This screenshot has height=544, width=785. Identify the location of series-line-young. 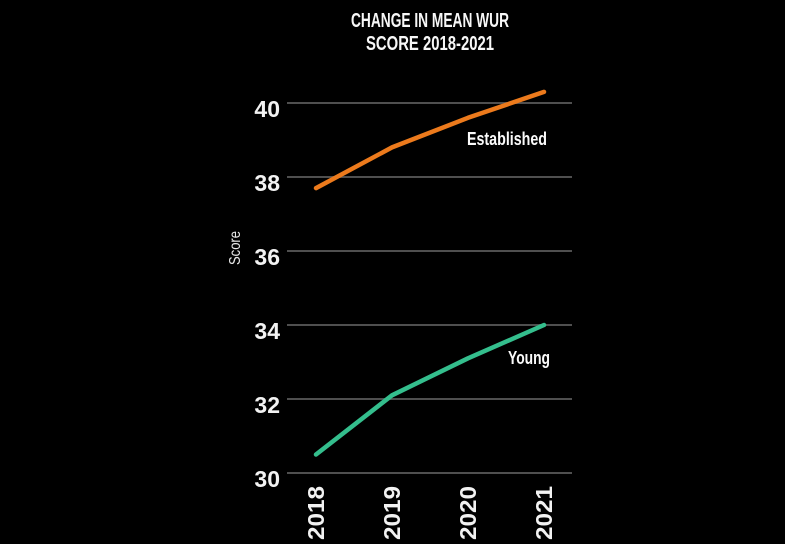
(430, 389).